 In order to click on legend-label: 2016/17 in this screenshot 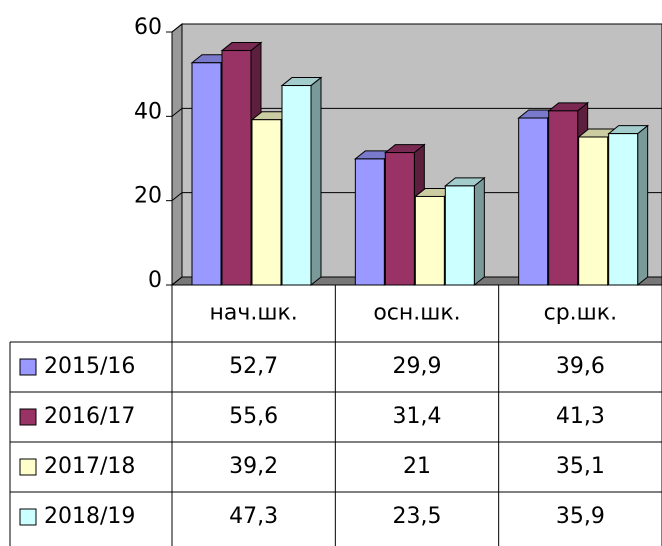, I will do `click(89, 416)`.